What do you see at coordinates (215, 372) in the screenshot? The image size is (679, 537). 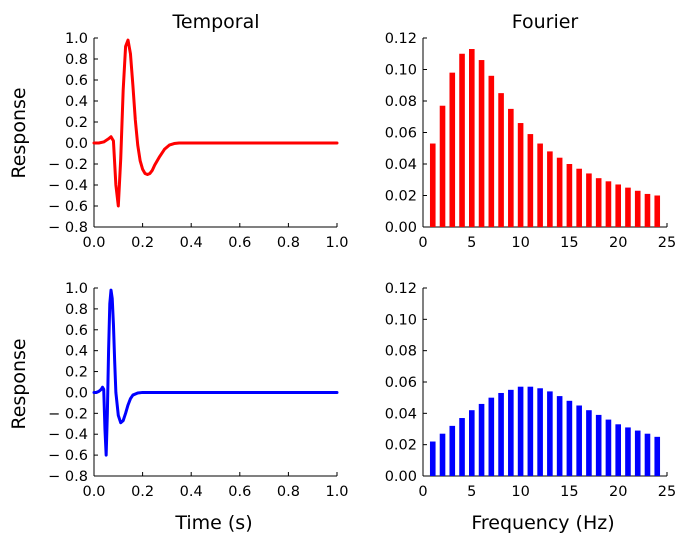 I see `temporal-blue-series-line` at bounding box center [215, 372].